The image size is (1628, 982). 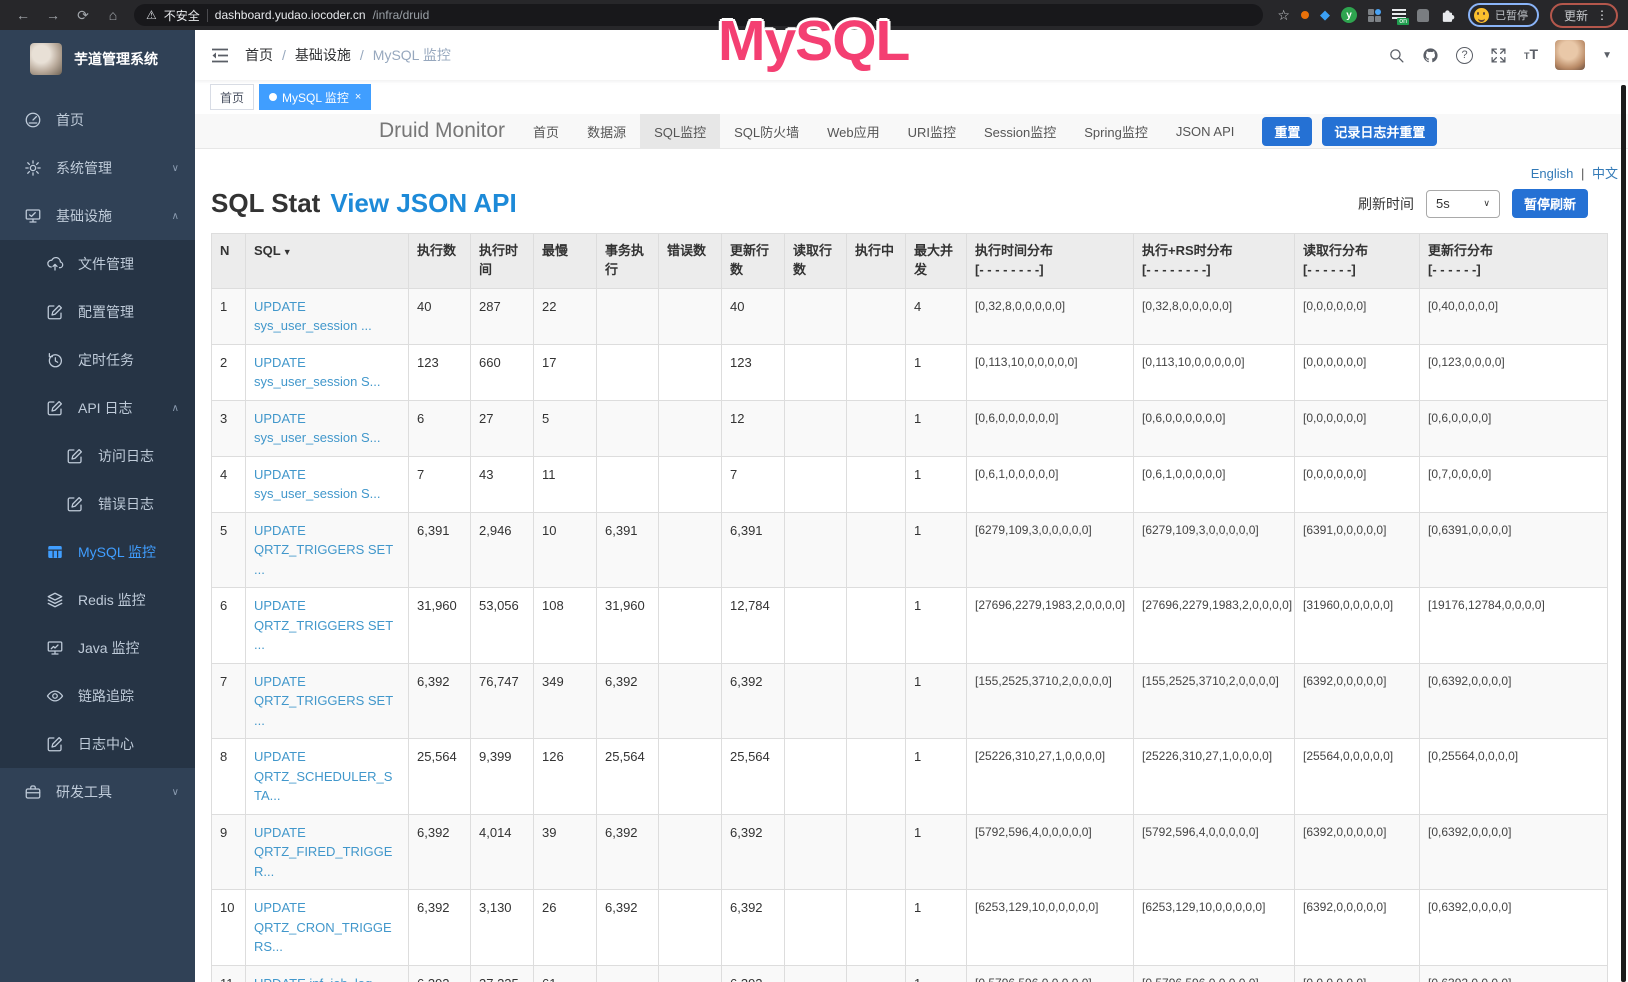 What do you see at coordinates (1205, 131) in the screenshot?
I see `druid-tab: JSON API` at bounding box center [1205, 131].